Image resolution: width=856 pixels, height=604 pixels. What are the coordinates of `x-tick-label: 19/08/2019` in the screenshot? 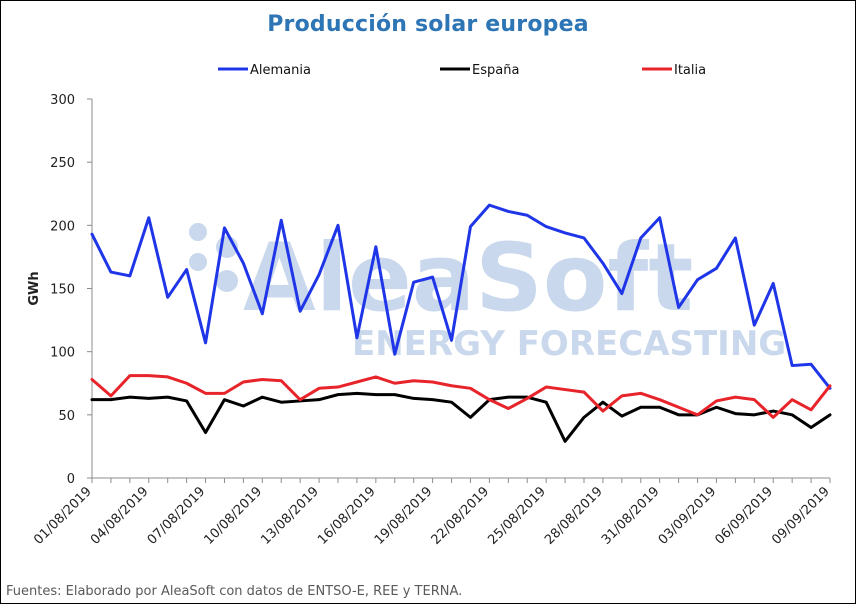 It's located at (404, 516).